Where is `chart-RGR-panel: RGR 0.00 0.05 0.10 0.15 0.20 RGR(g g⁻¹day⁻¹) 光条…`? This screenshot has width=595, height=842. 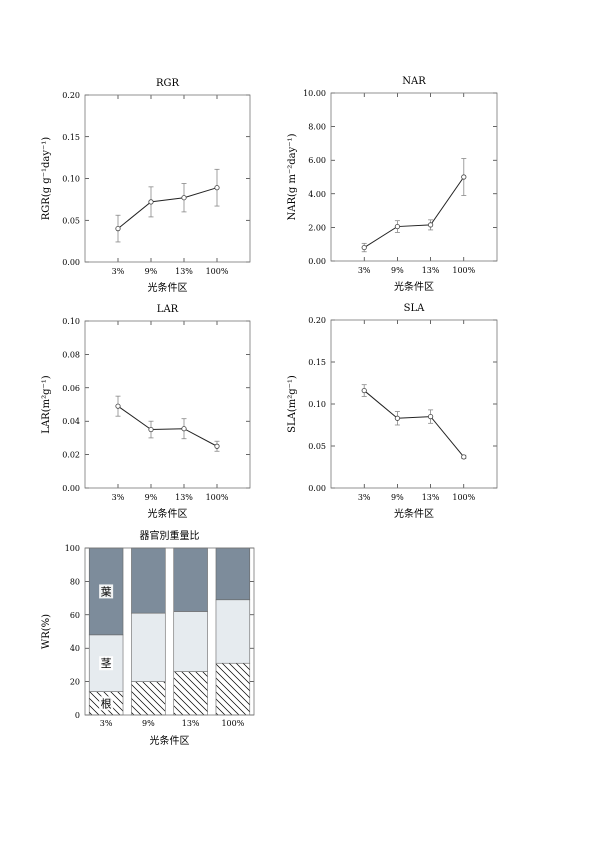
chart-RGR-panel: RGR 0.00 0.05 0.10 0.15 0.20 RGR(g g⁻¹day⁻¹) 光条… is located at coordinates (146, 186).